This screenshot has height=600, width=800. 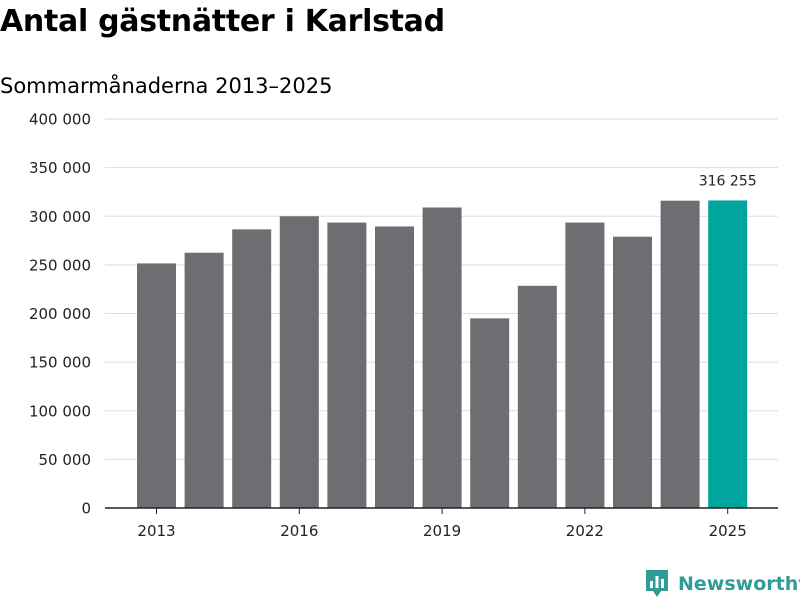 I want to click on x-tick-label: 2022, so click(x=585, y=531).